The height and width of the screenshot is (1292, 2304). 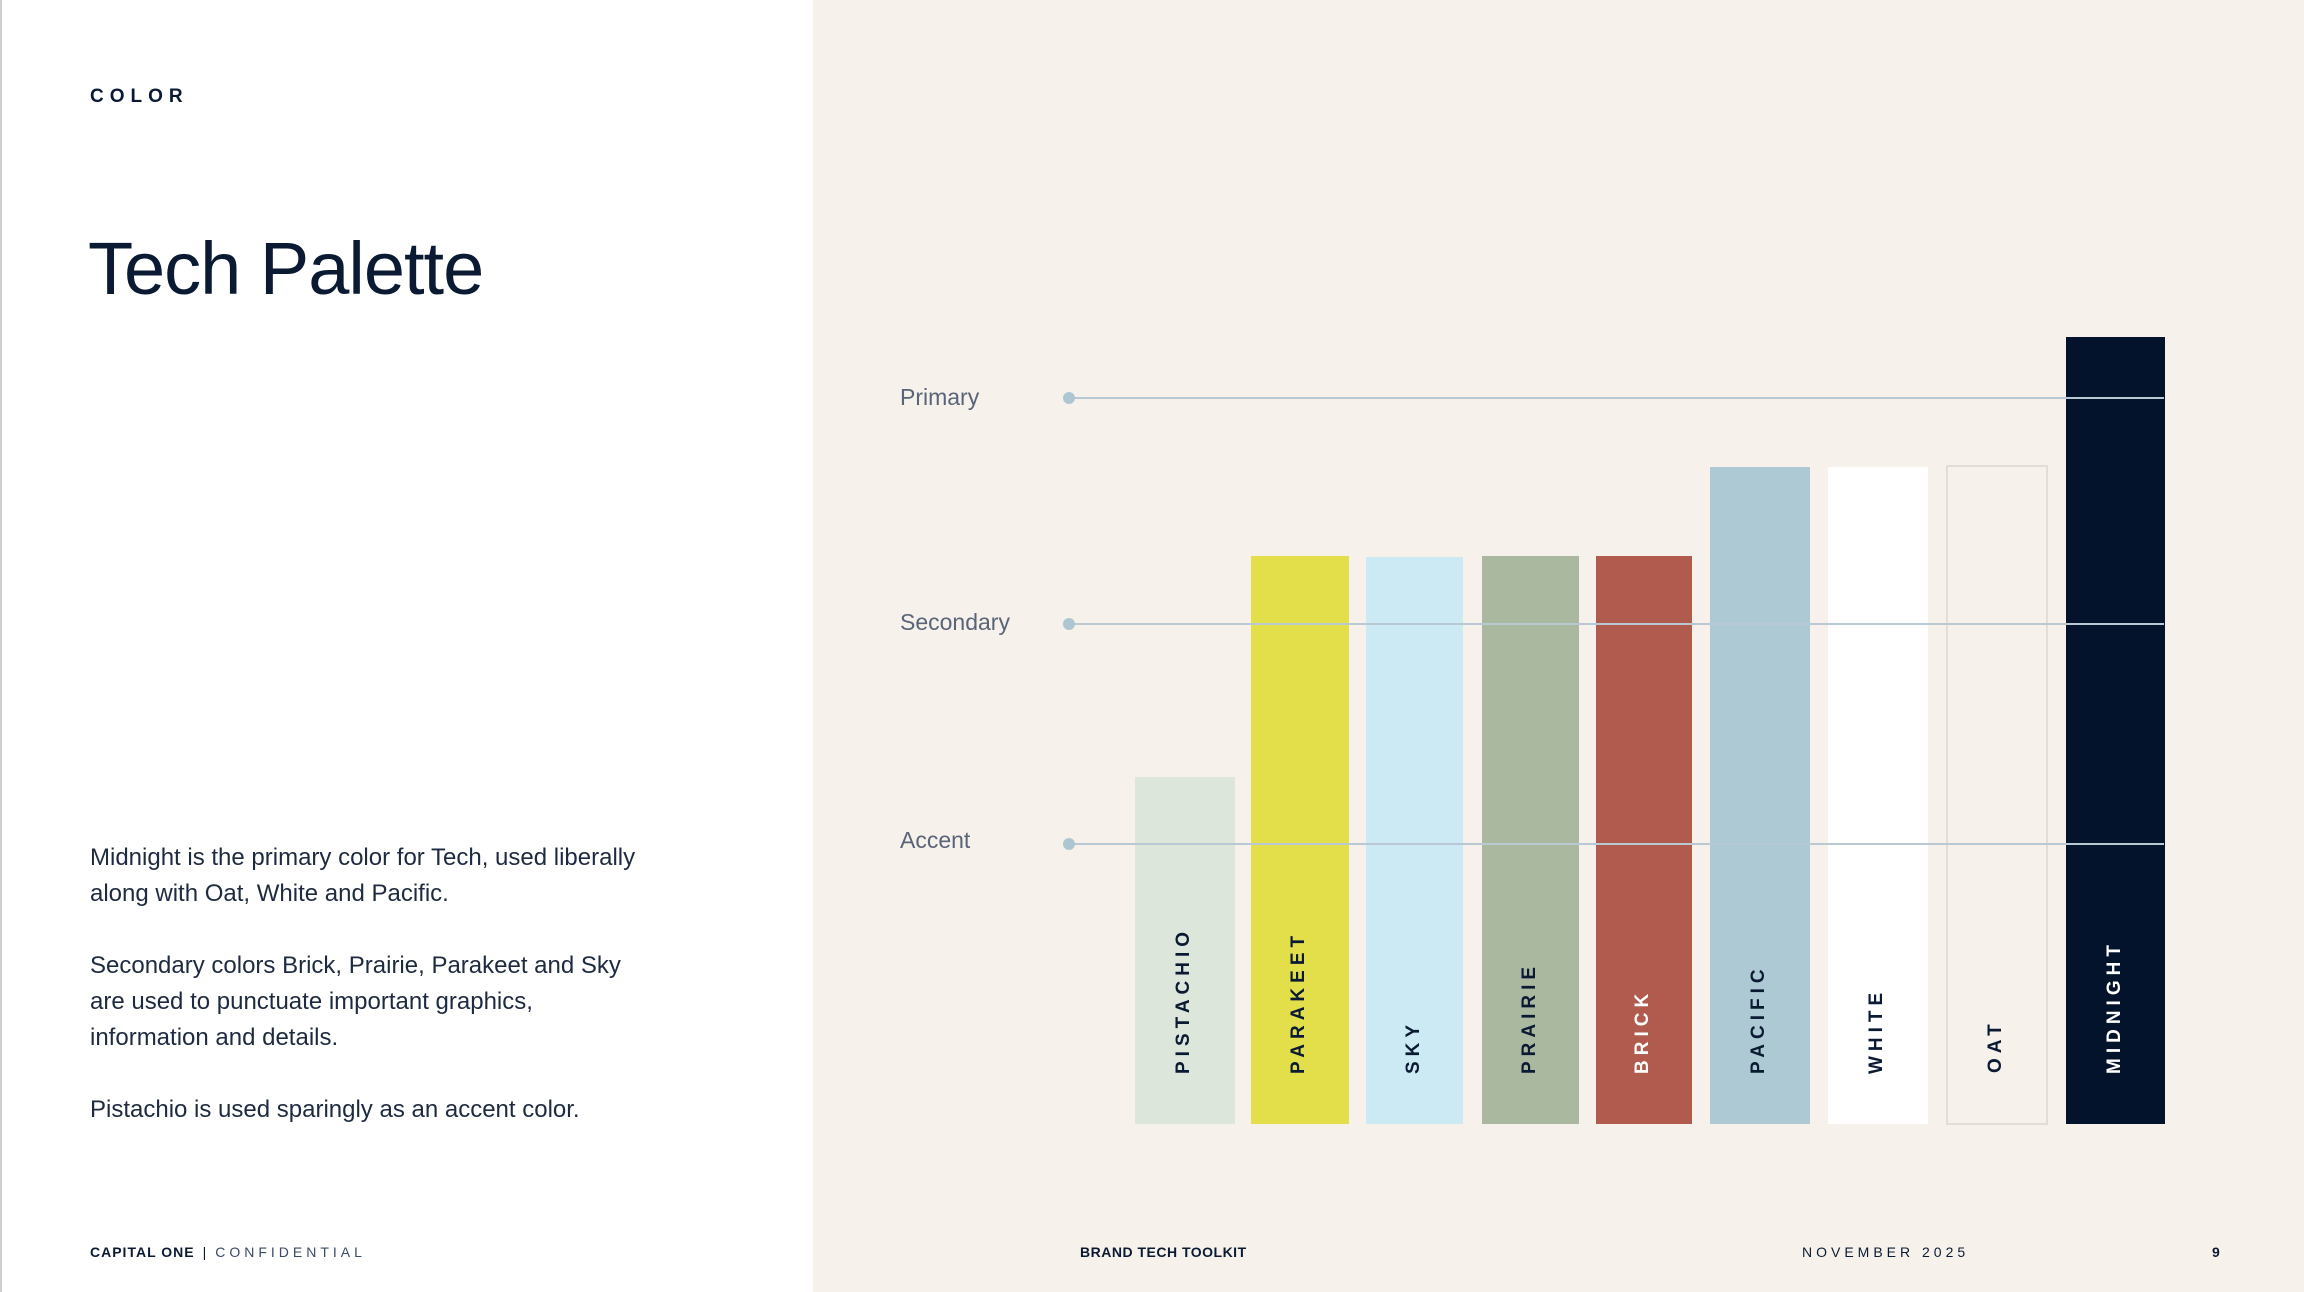 I want to click on swatch-label: MIDNIGHT, so click(x=2114, y=1007).